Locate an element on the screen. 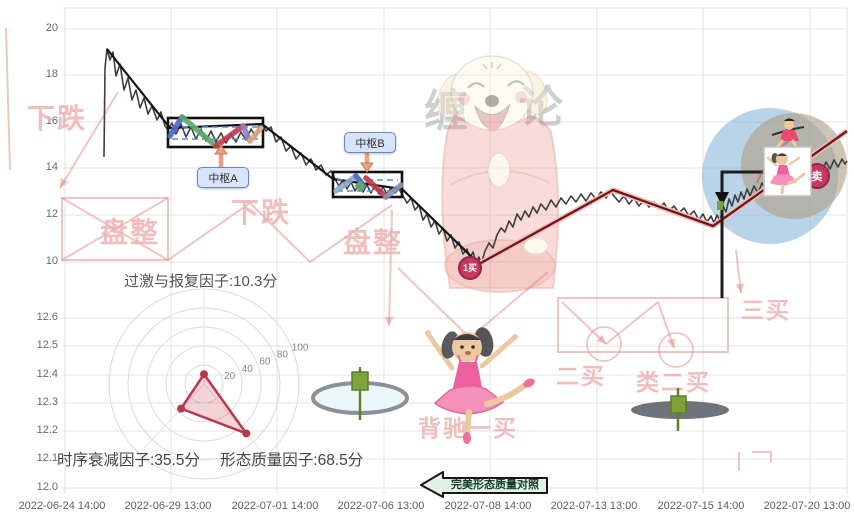 The width and height of the screenshot is (854, 520). thumb-ballerina-arms is located at coordinates (783, 161).